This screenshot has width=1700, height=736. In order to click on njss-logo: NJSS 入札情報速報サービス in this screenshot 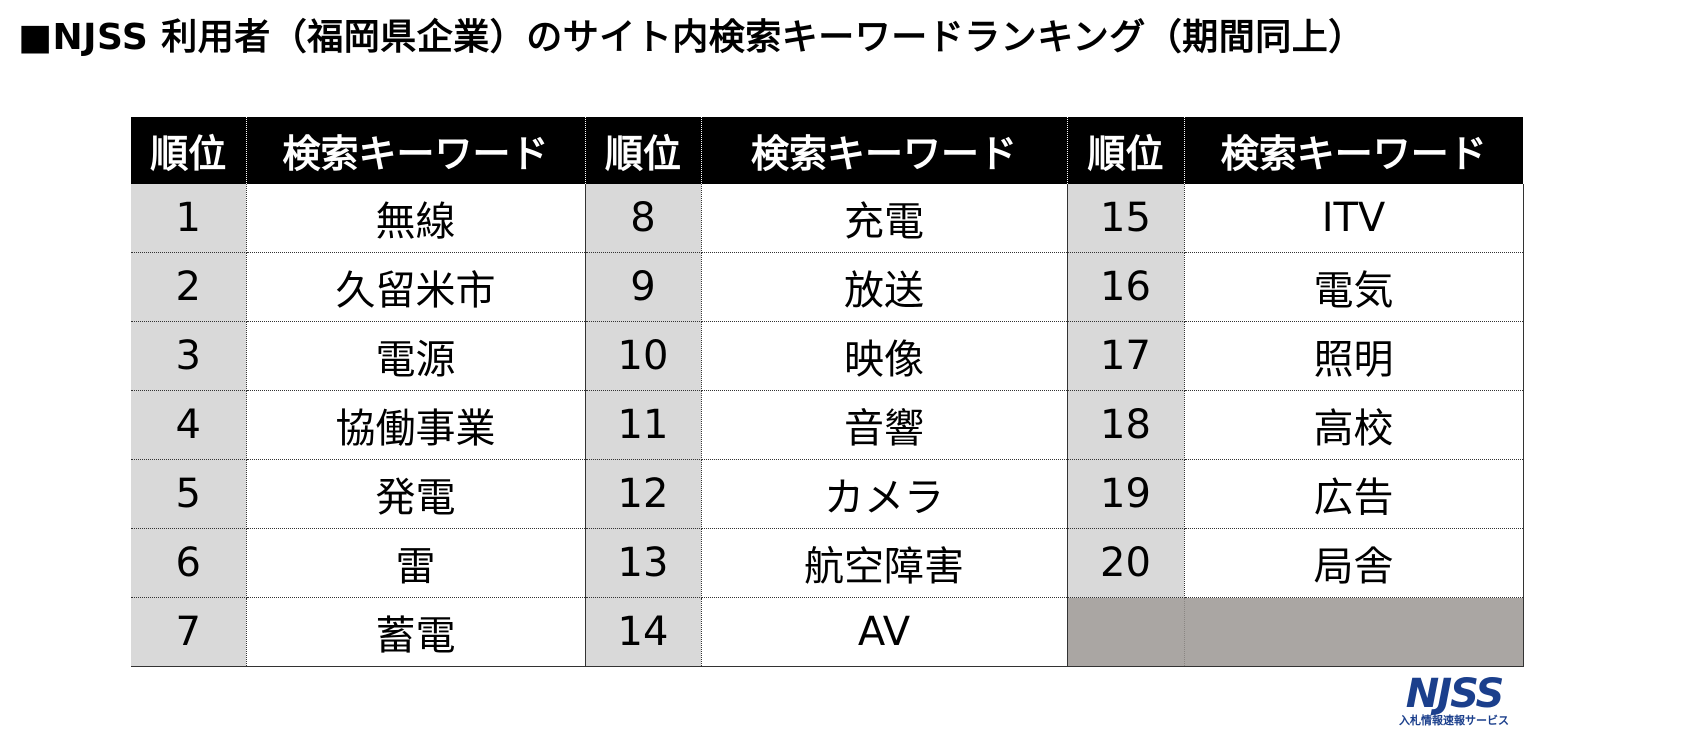, I will do `click(1454, 704)`.